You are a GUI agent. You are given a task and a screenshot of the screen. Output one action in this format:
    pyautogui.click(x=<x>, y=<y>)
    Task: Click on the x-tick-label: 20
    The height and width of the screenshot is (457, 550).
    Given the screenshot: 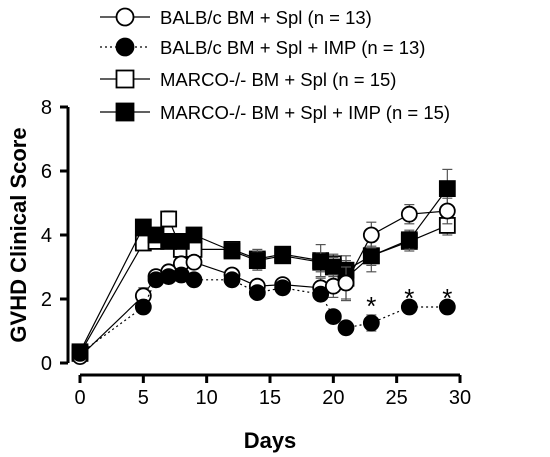 What is the action you would take?
    pyautogui.click(x=333, y=398)
    